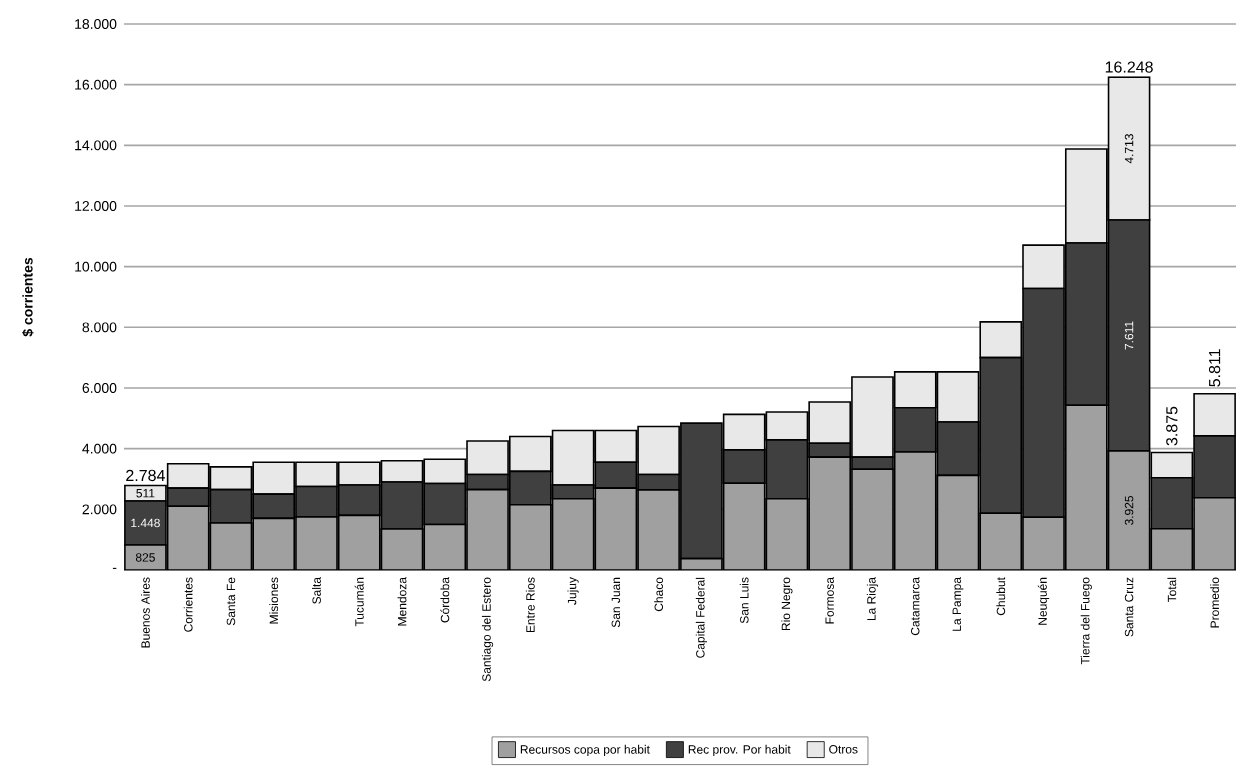 The image size is (1248, 776). I want to click on total-label: 3.875, so click(1172, 426).